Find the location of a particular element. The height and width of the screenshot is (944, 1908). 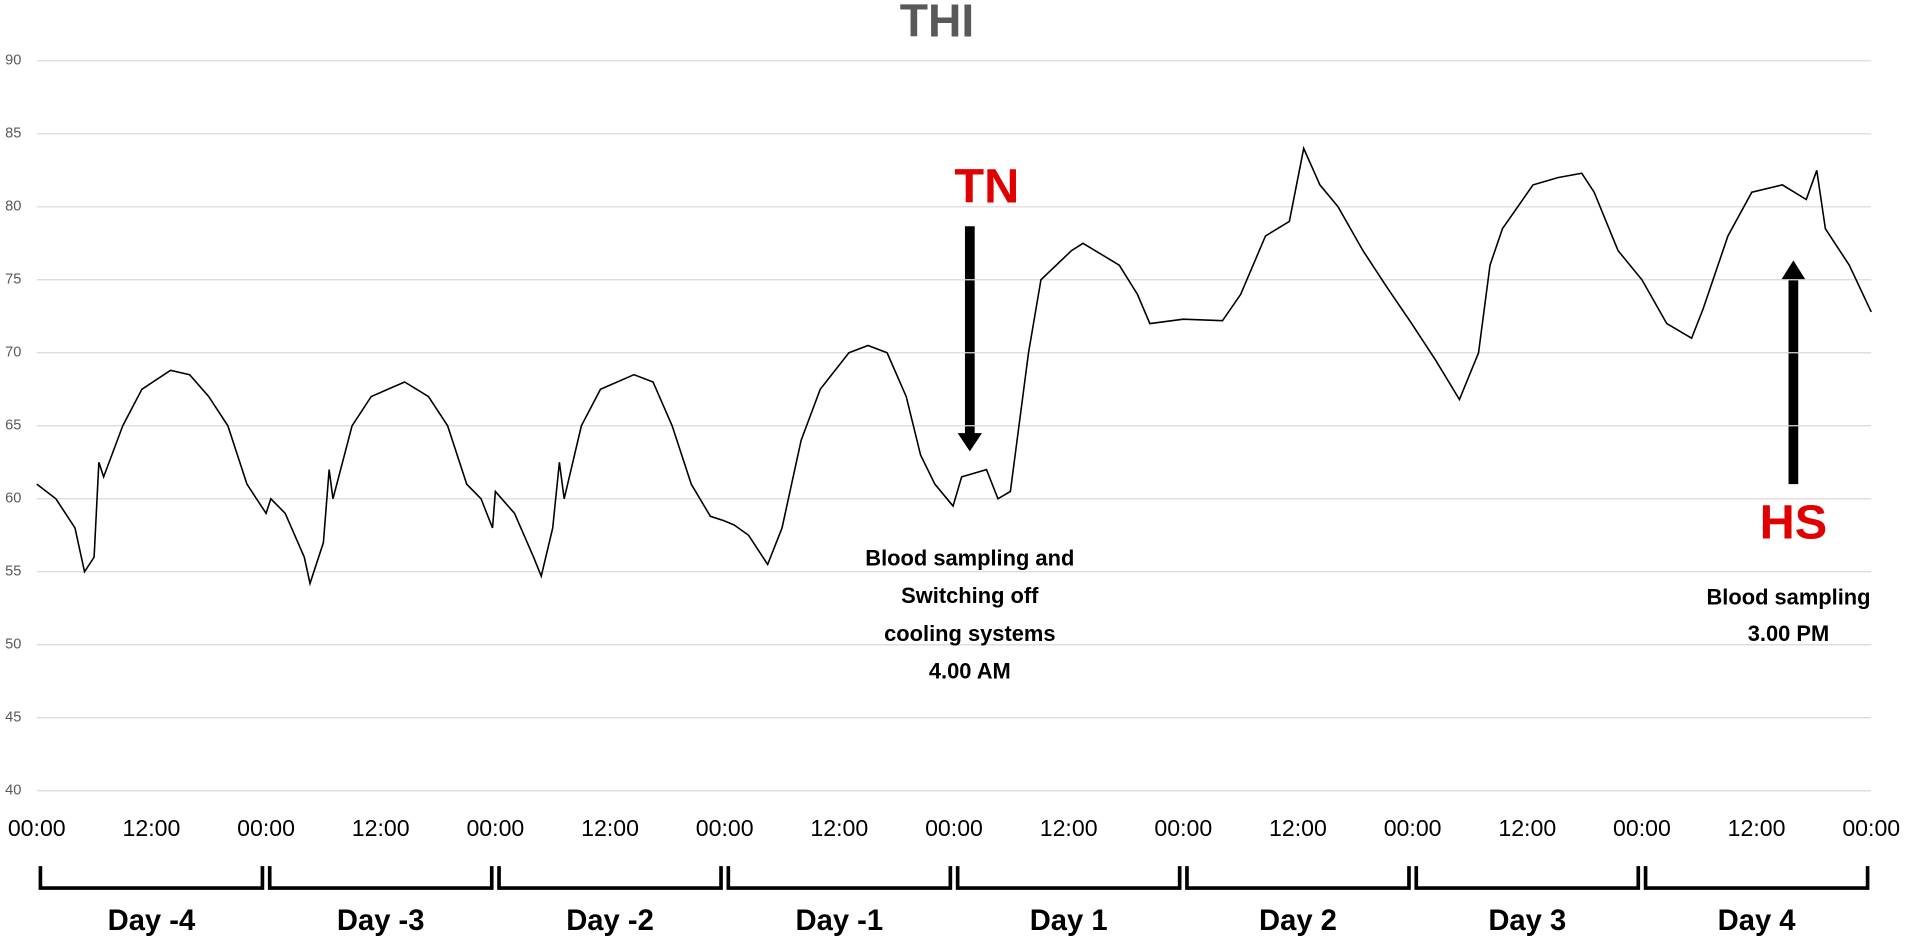

day-label: Day 2 is located at coordinates (1298, 921).